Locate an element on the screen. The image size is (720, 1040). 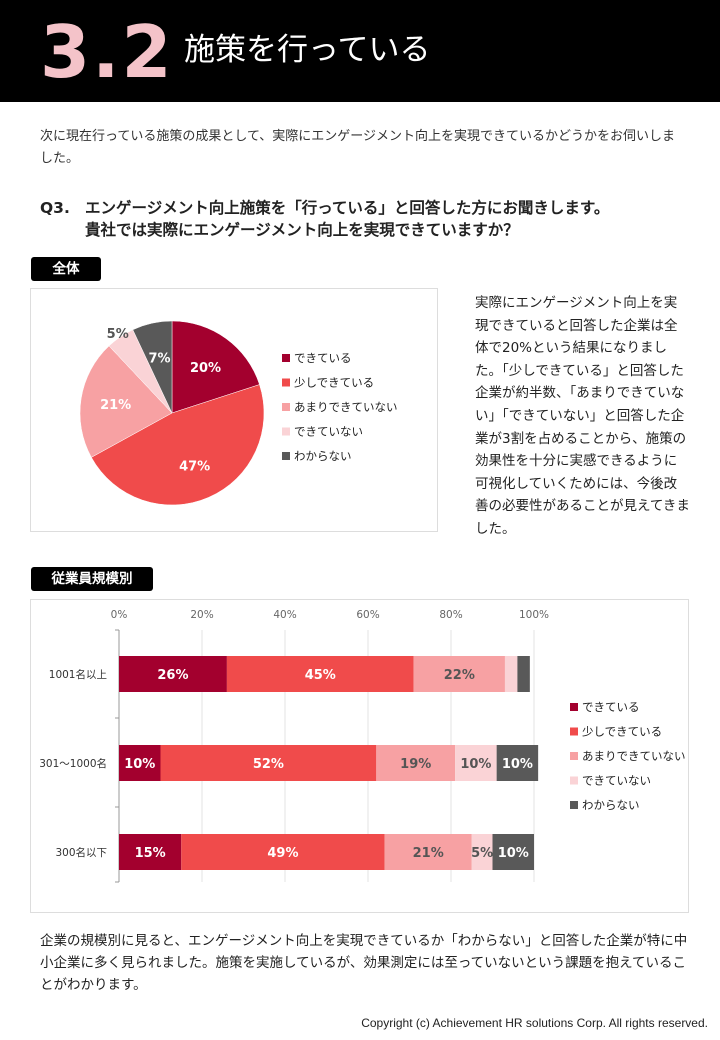
bar-data-label: 21% is located at coordinates (428, 853).